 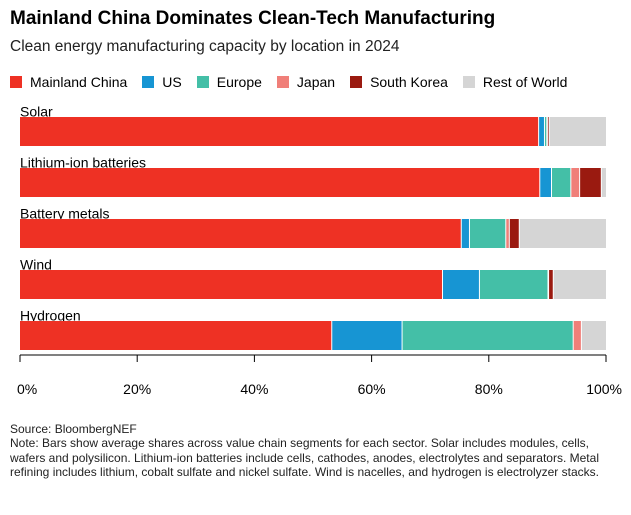 I want to click on bar-lithium-ion-batteries-mainland-china, so click(x=280, y=182).